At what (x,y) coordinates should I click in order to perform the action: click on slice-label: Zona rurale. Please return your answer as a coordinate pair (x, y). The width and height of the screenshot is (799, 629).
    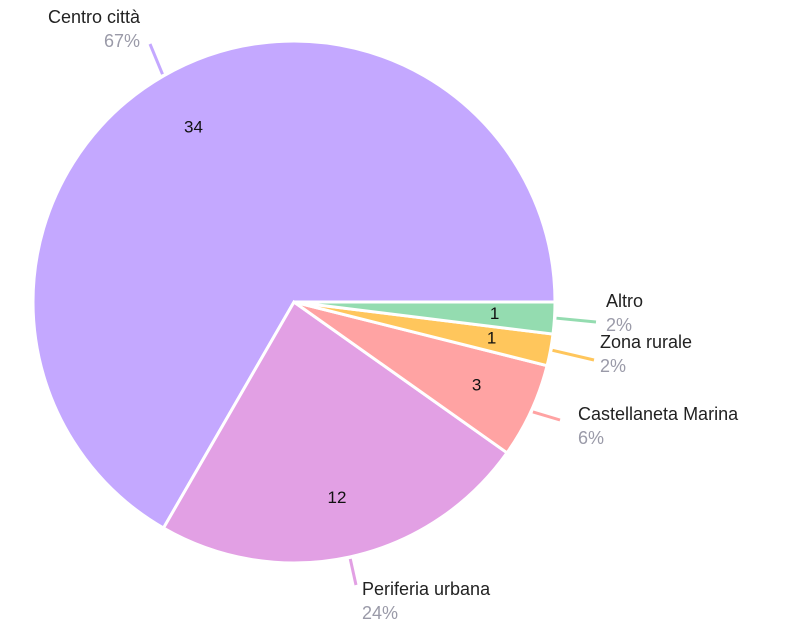
    Looking at the image, I should click on (646, 342).